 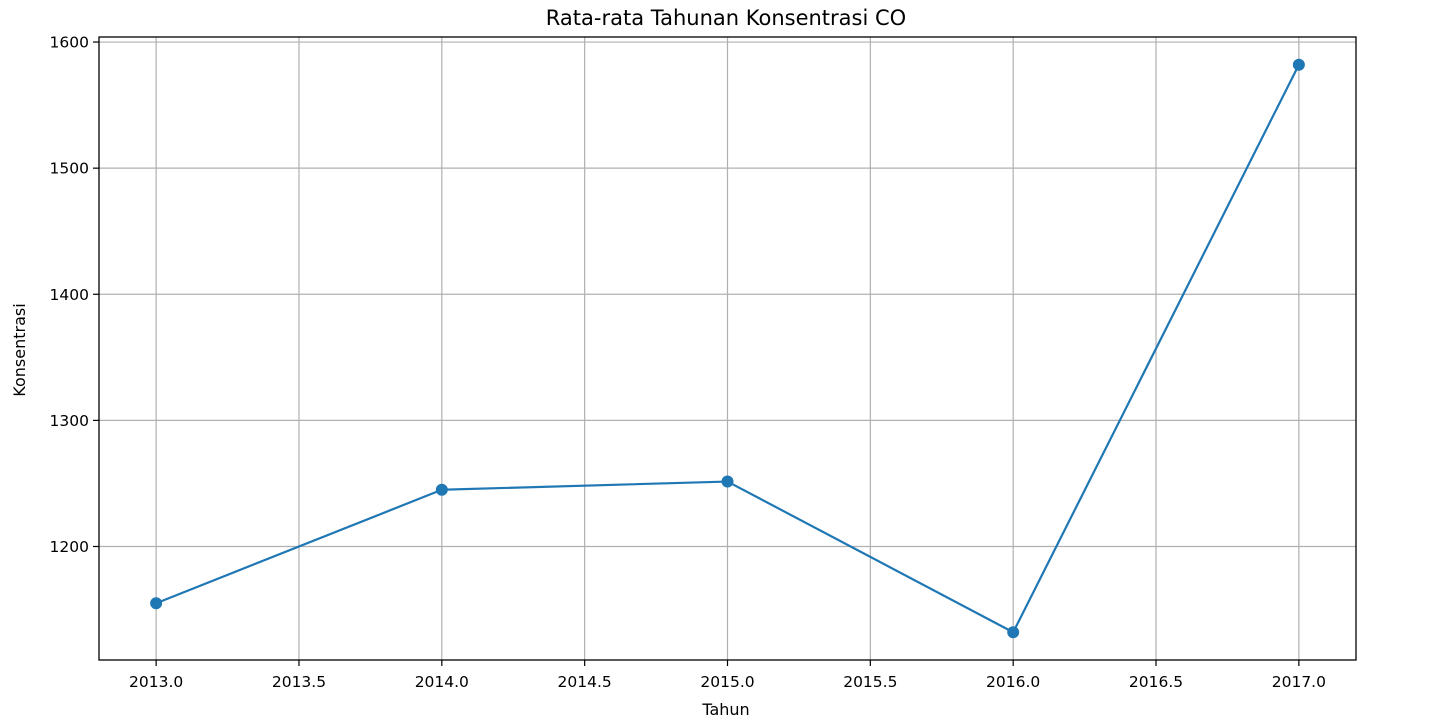 I want to click on x-tick-label: 2016.0, so click(x=1013, y=682).